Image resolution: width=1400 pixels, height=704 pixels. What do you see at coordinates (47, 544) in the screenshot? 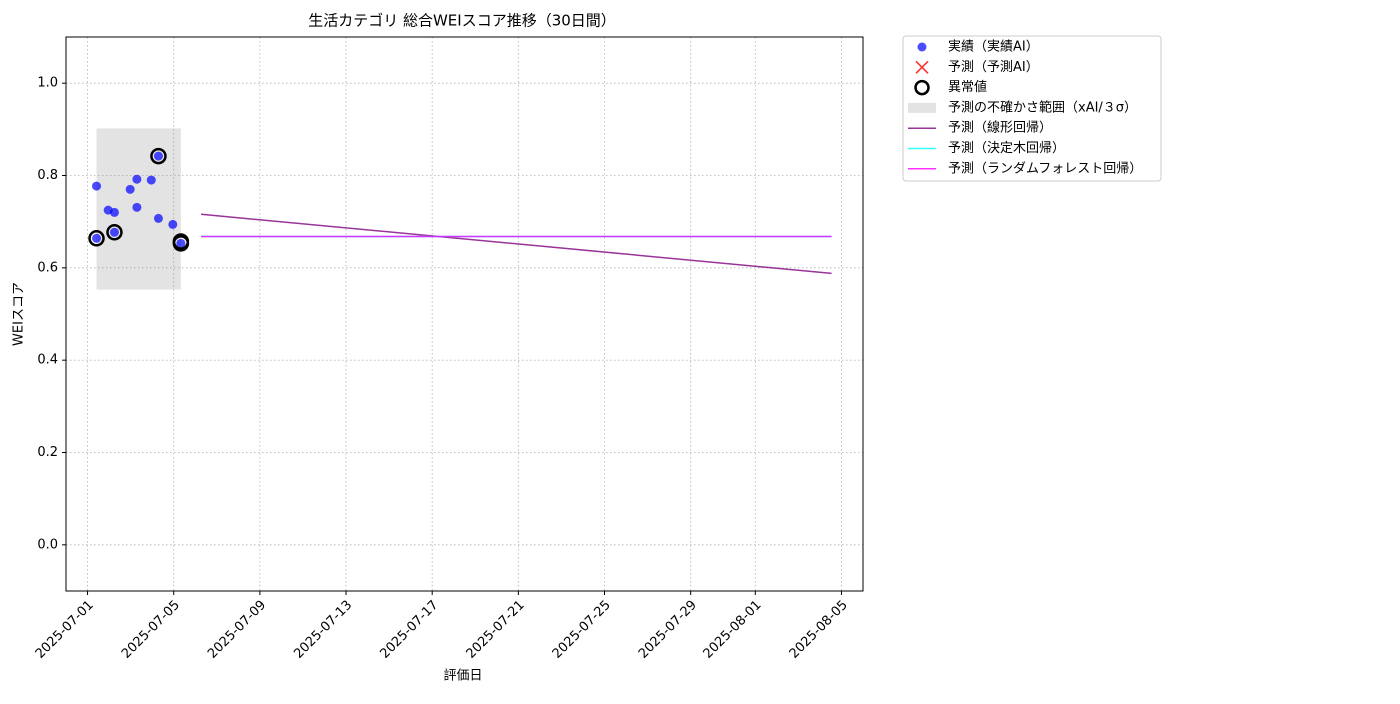
I see `y-tick-label: 0.0` at bounding box center [47, 544].